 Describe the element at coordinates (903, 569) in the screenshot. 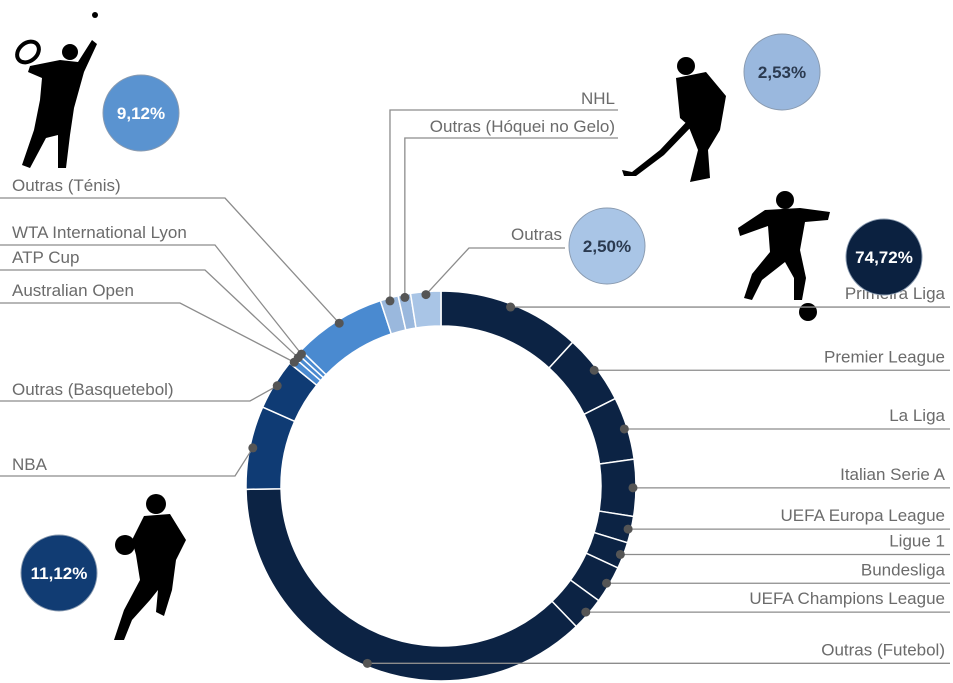

I see `slice-label: Bundesliga` at that location.